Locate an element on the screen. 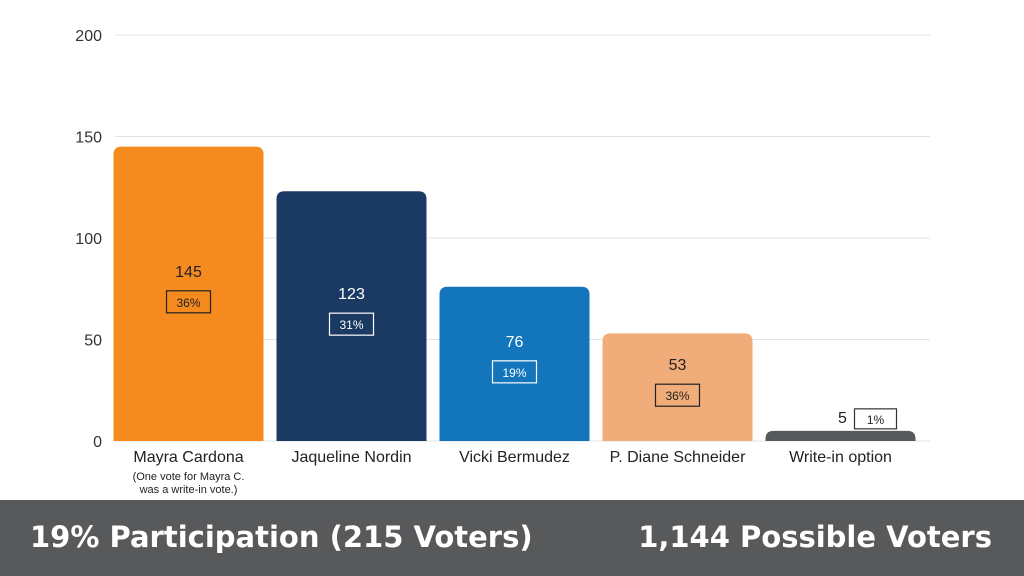 This screenshot has width=1024, height=576. y-tick-label: 50 is located at coordinates (93, 341).